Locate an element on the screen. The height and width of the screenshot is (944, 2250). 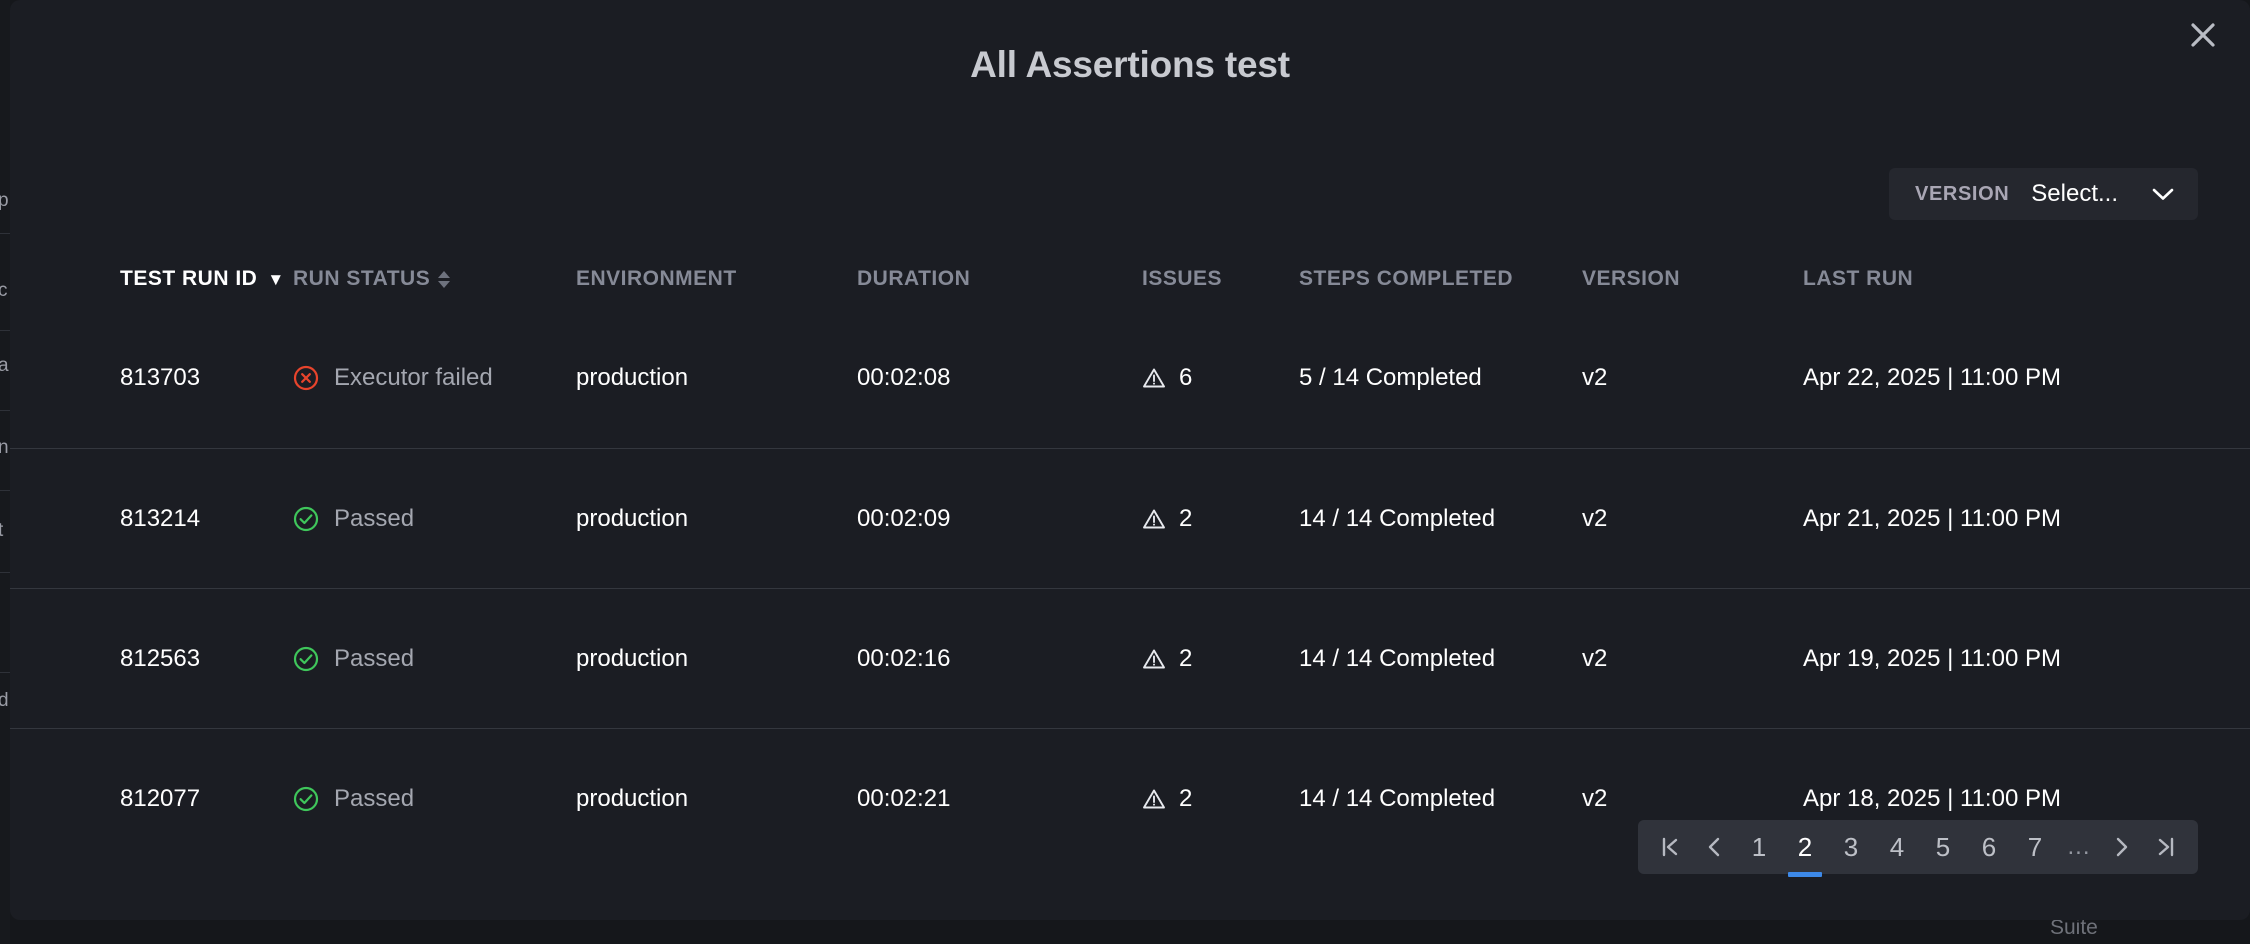
duration-value: 00:02:08 is located at coordinates (904, 377).